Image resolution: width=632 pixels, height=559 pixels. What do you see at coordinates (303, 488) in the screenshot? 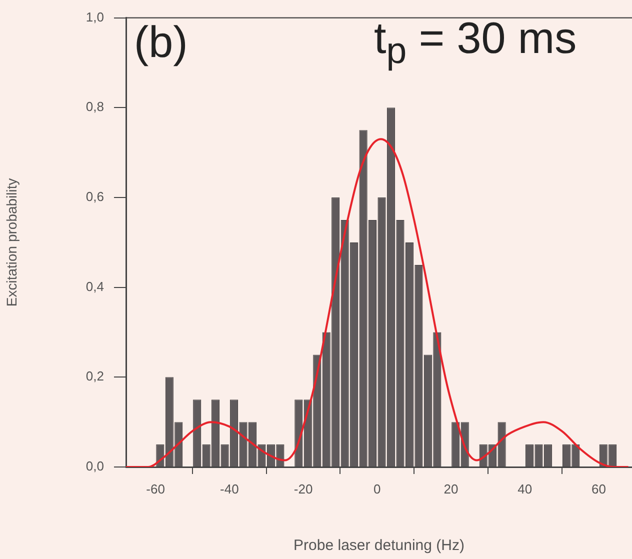
I see `x-tick-label: -20` at bounding box center [303, 488].